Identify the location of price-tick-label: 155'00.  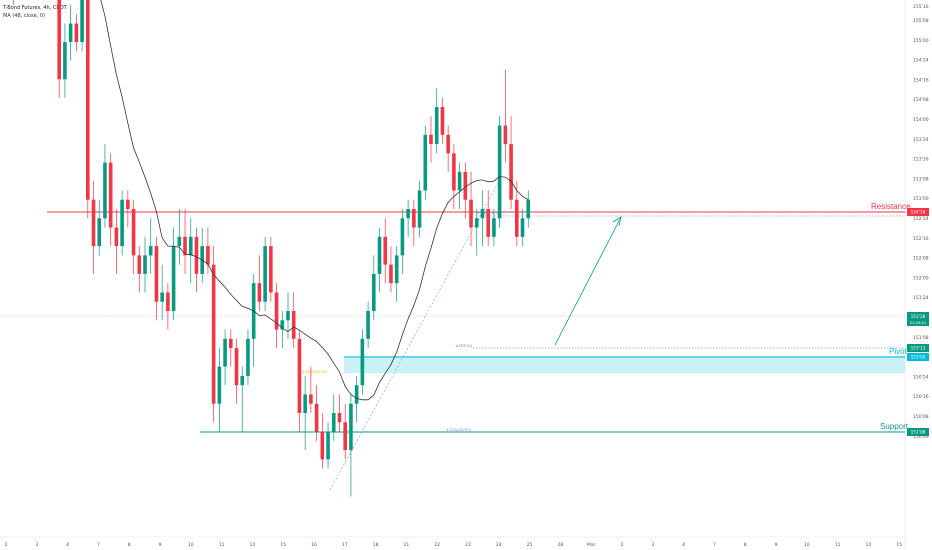
(921, 41).